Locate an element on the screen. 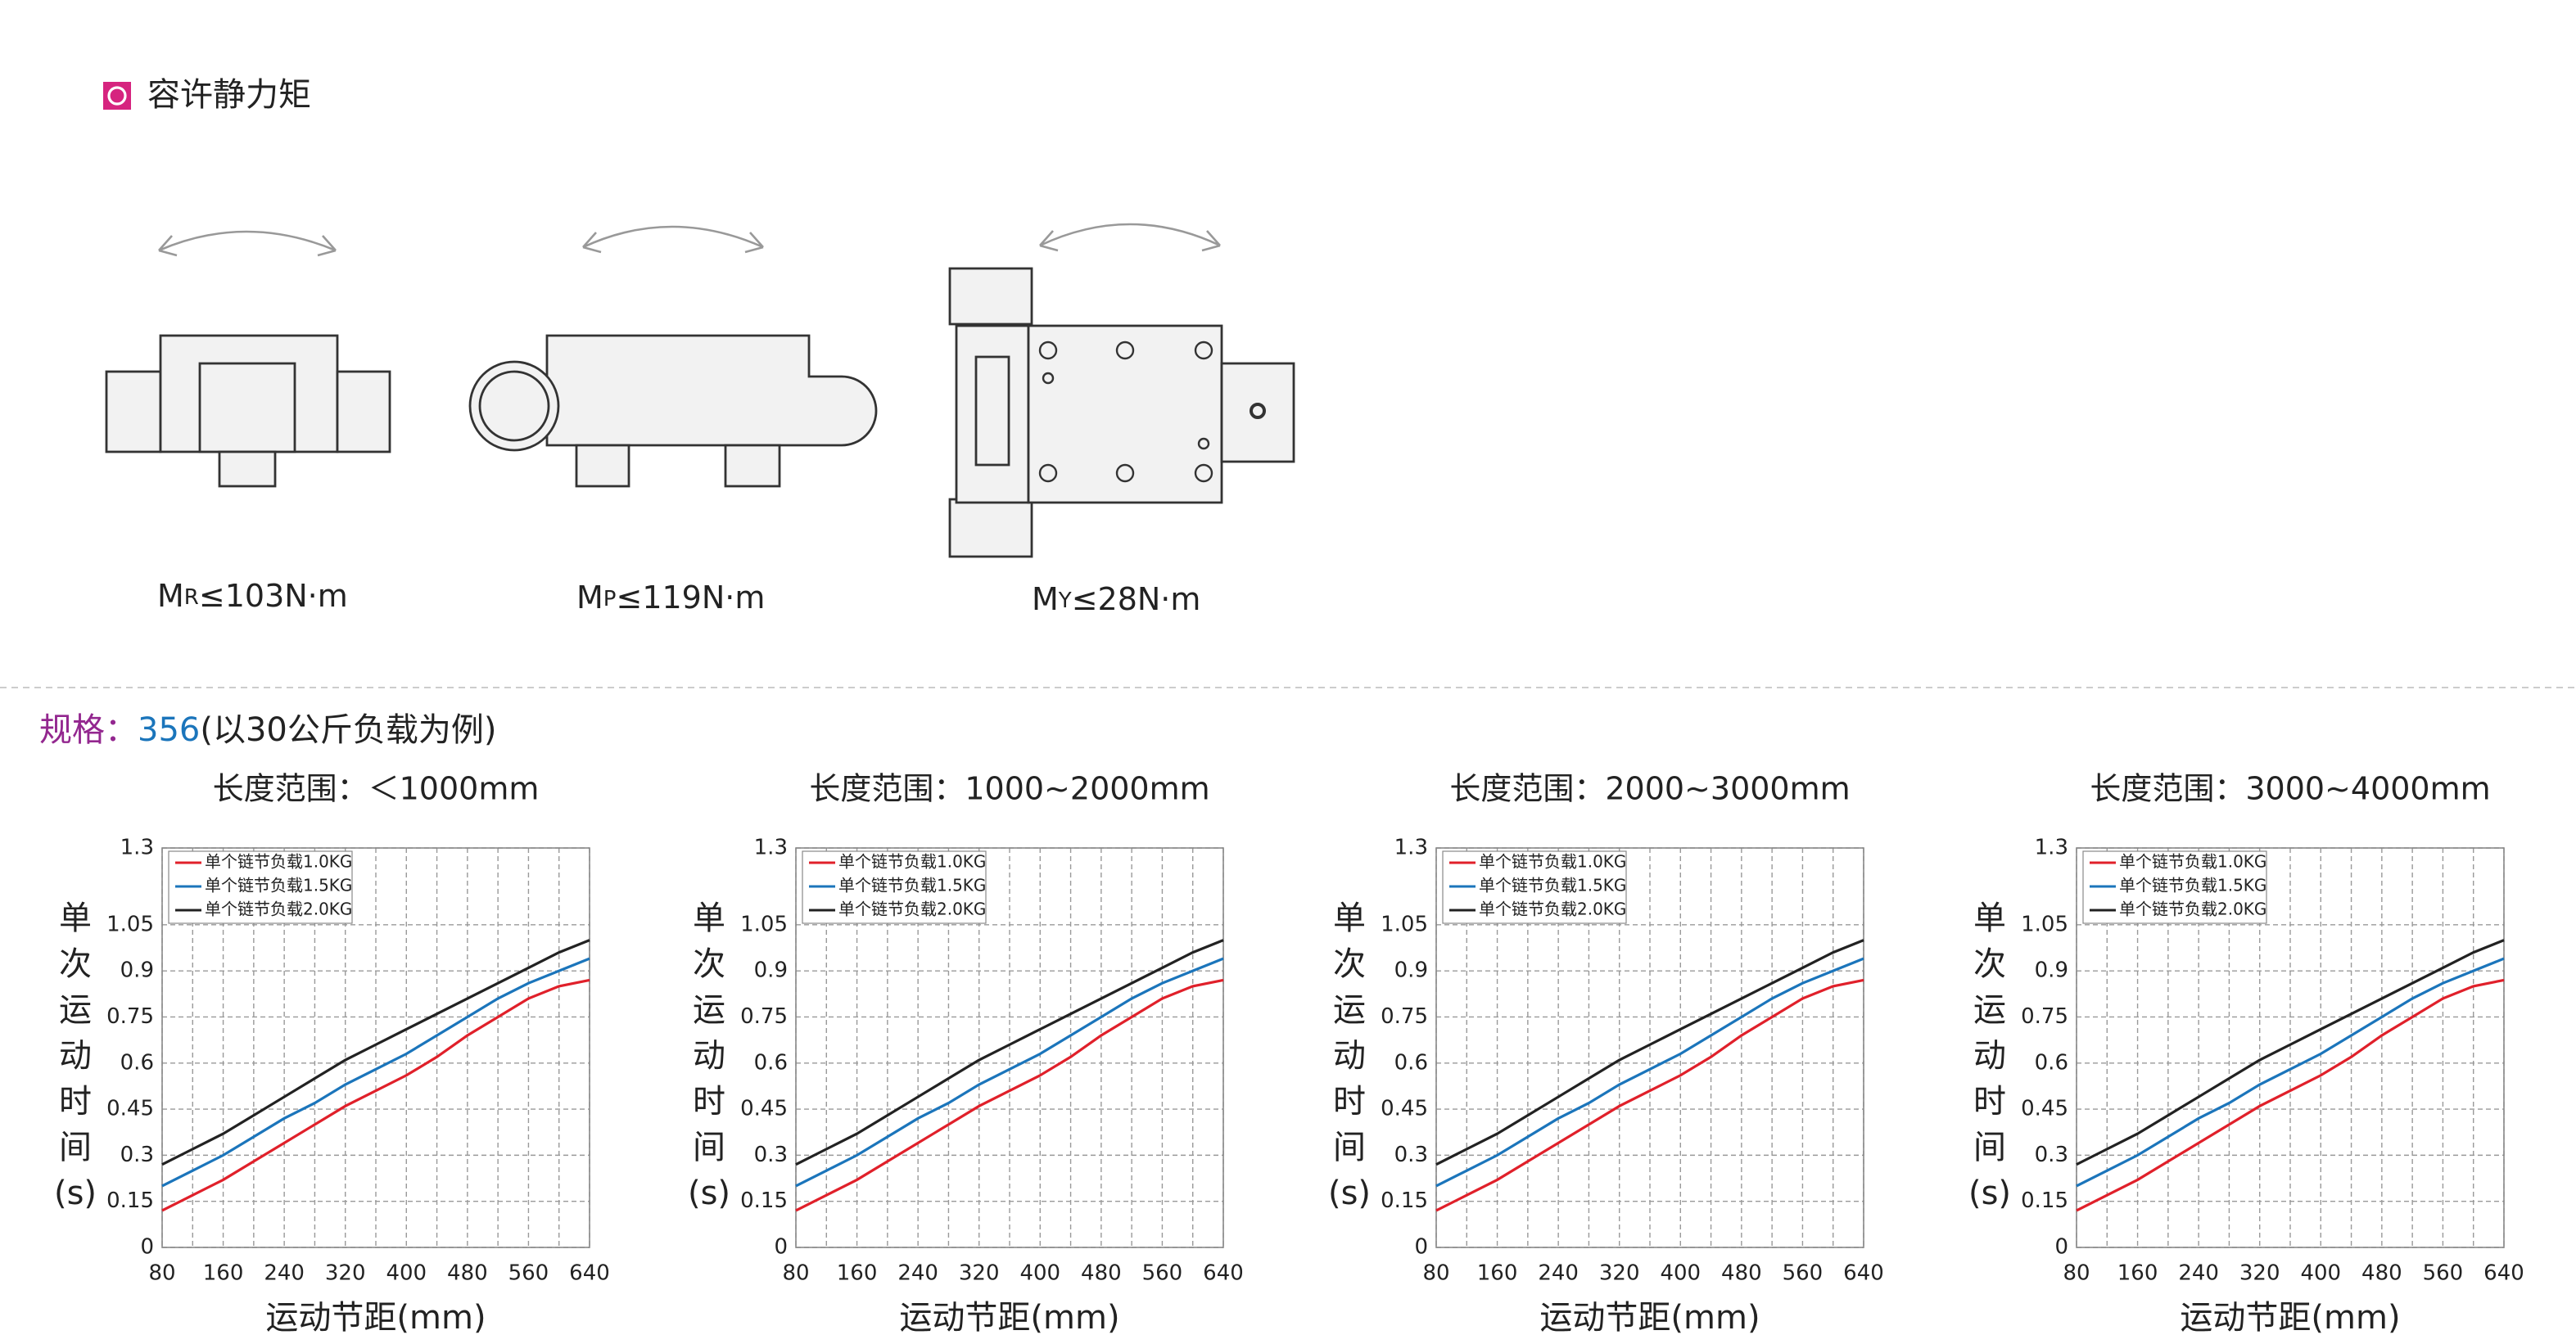 Image resolution: width=2576 pixels, height=1344 pixels. chart-title: 长度范围：1000~2000mm is located at coordinates (1009, 789).